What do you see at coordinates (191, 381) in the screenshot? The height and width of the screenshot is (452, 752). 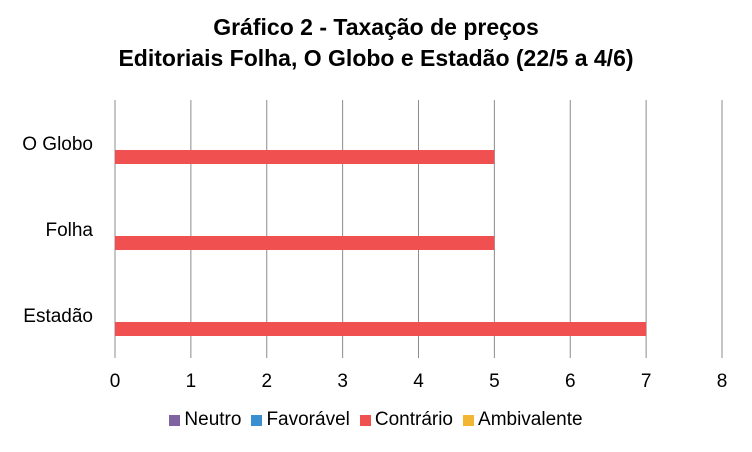 I see `x-tick-label: 1` at bounding box center [191, 381].